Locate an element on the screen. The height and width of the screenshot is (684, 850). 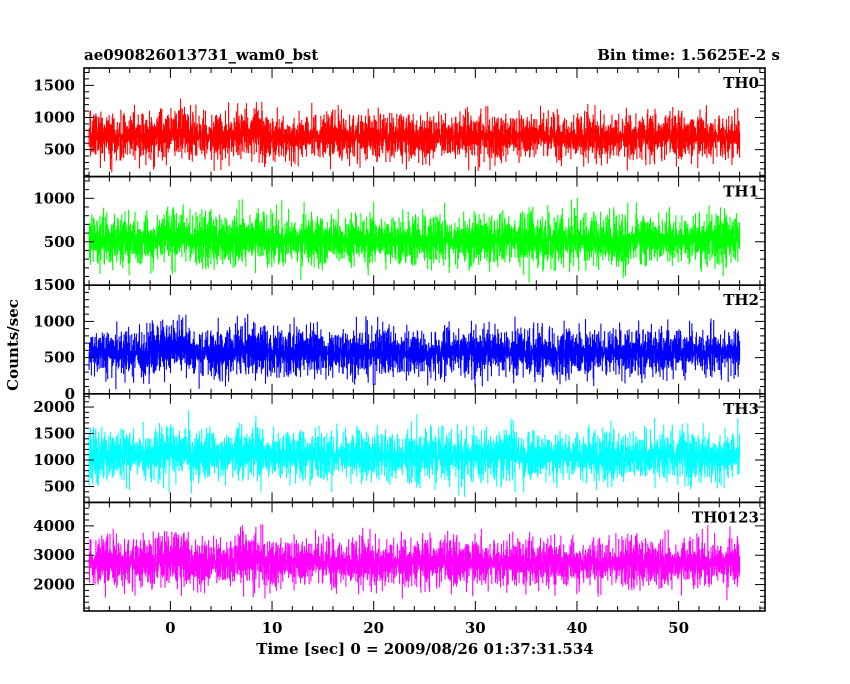
y-tick-label-th3: 500 is located at coordinates (59, 487).